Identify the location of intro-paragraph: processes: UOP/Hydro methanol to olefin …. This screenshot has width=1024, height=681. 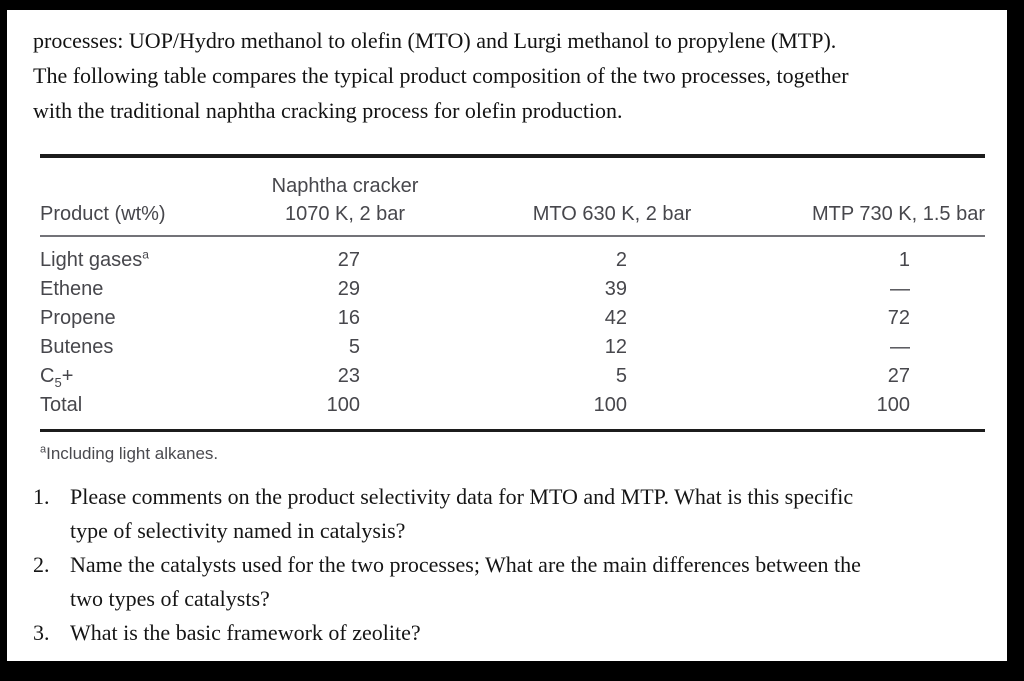
(510, 75).